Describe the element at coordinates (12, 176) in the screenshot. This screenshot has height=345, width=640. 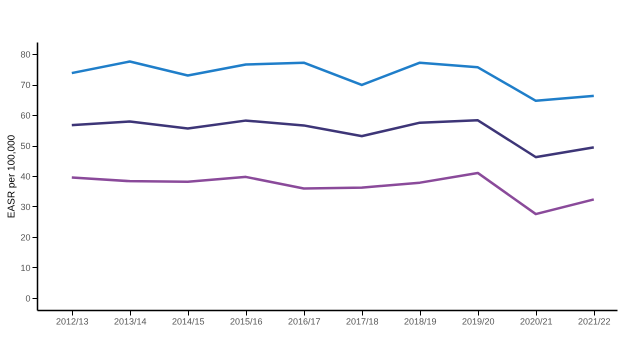
I see `y-axis-title: EASR per 100,000` at that location.